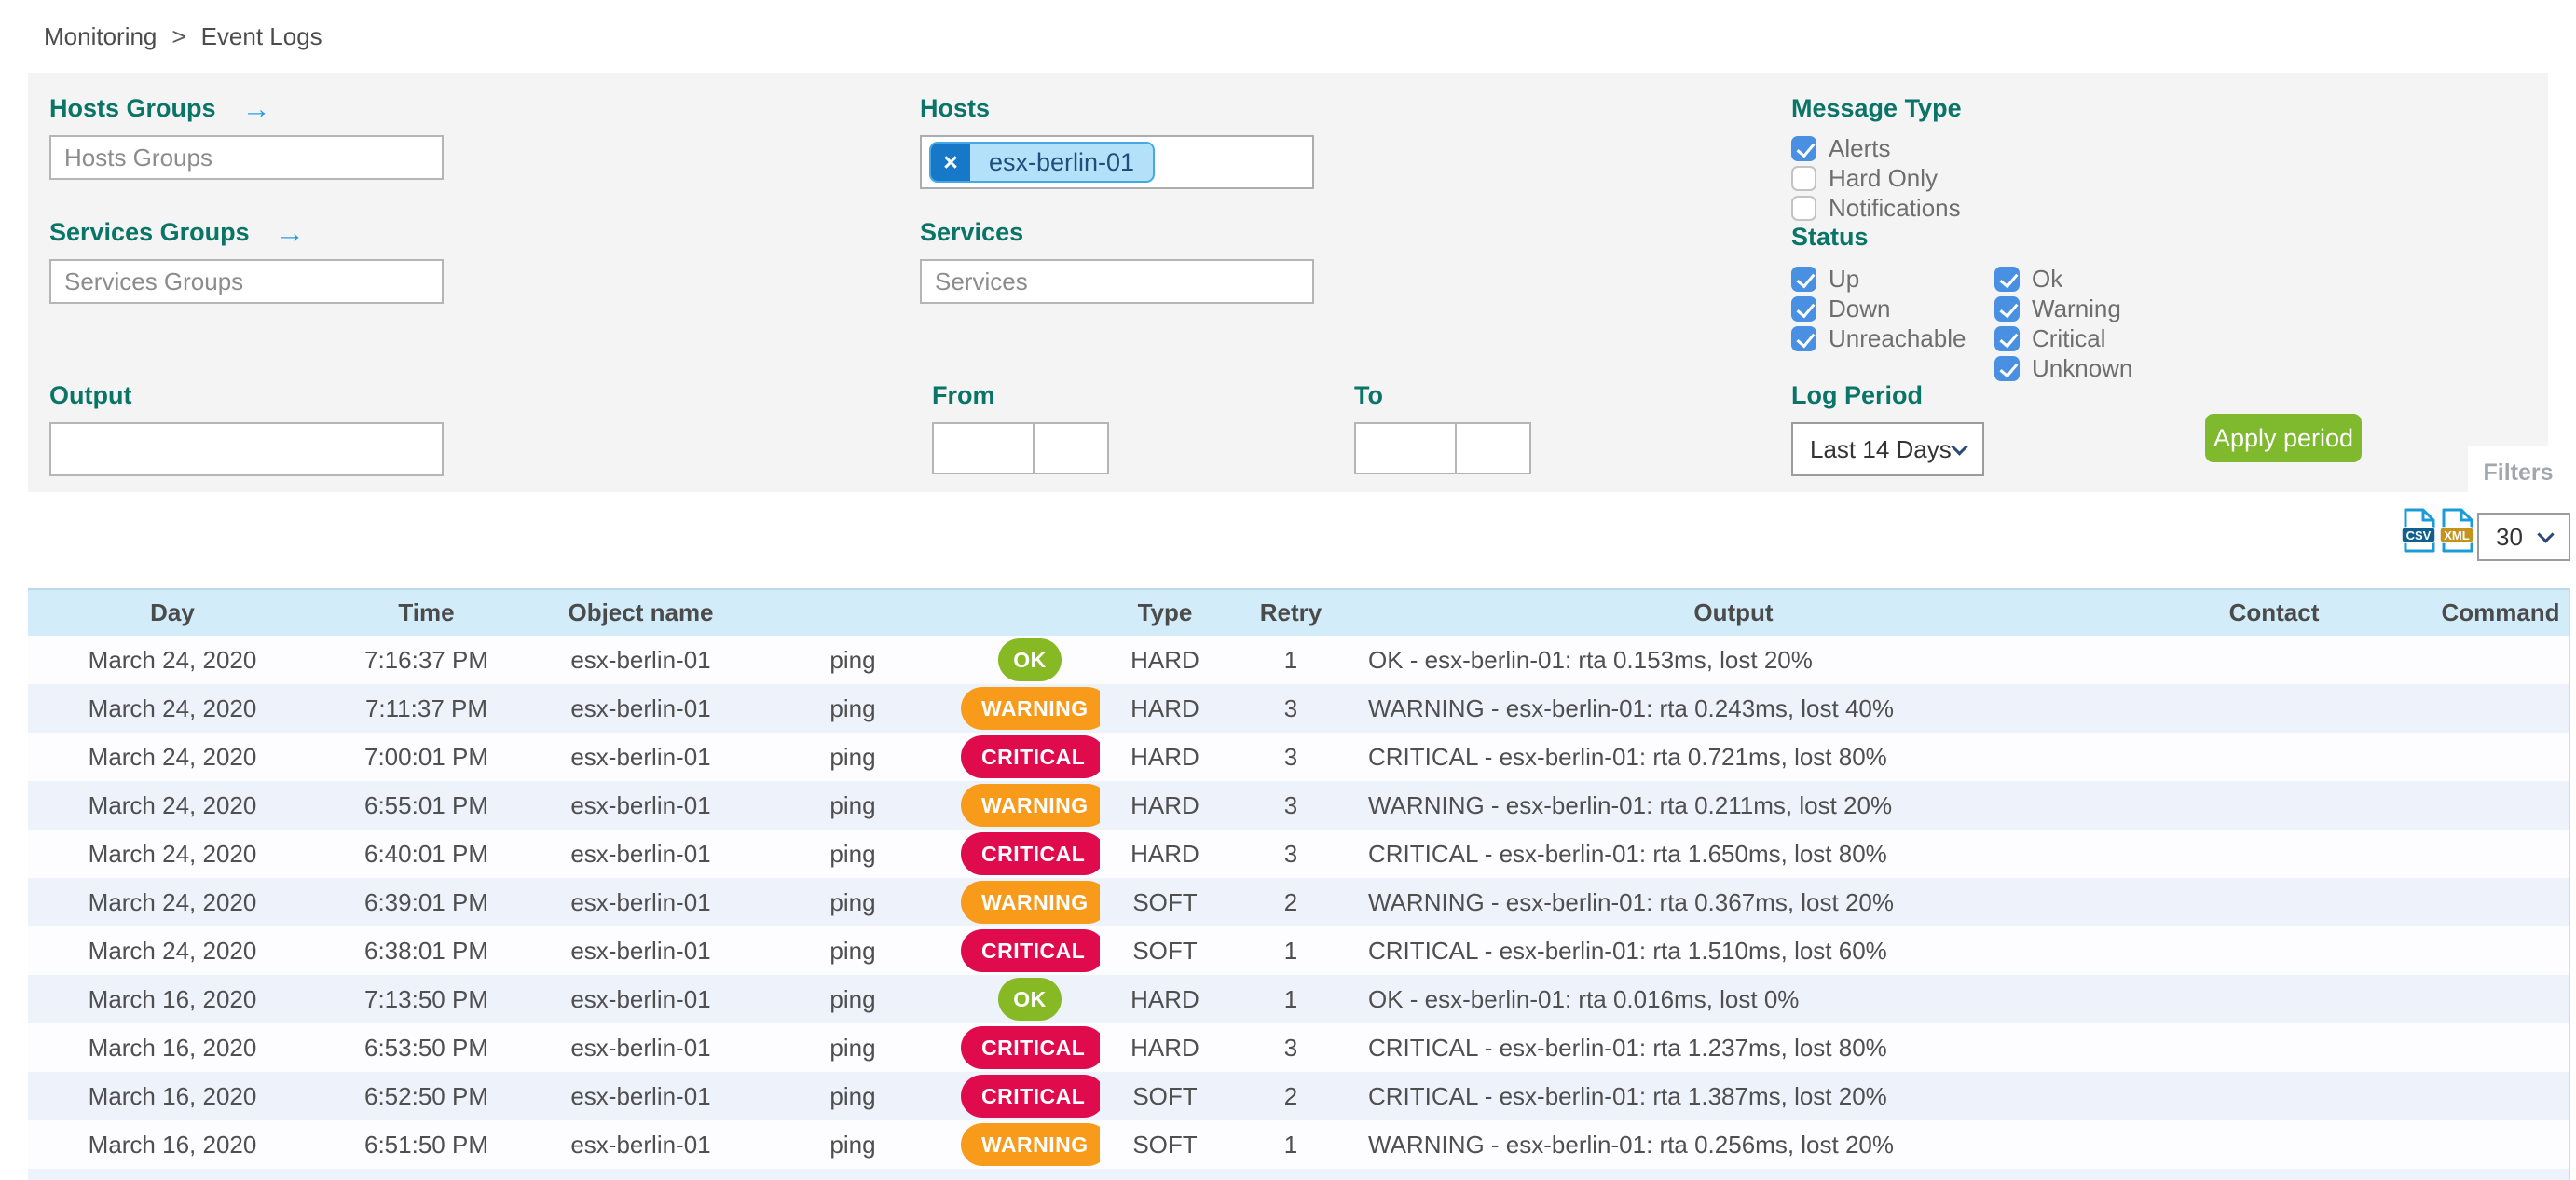  I want to click on hosts-groups-arrow-icon: →, so click(256, 108).